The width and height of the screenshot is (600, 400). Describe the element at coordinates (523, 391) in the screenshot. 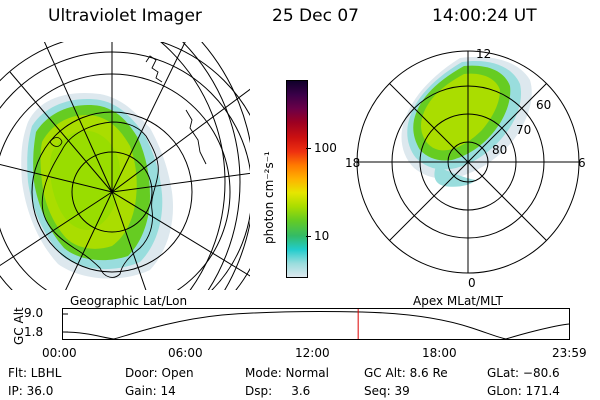

I see `glon-info: GLon: 171.4` at that location.